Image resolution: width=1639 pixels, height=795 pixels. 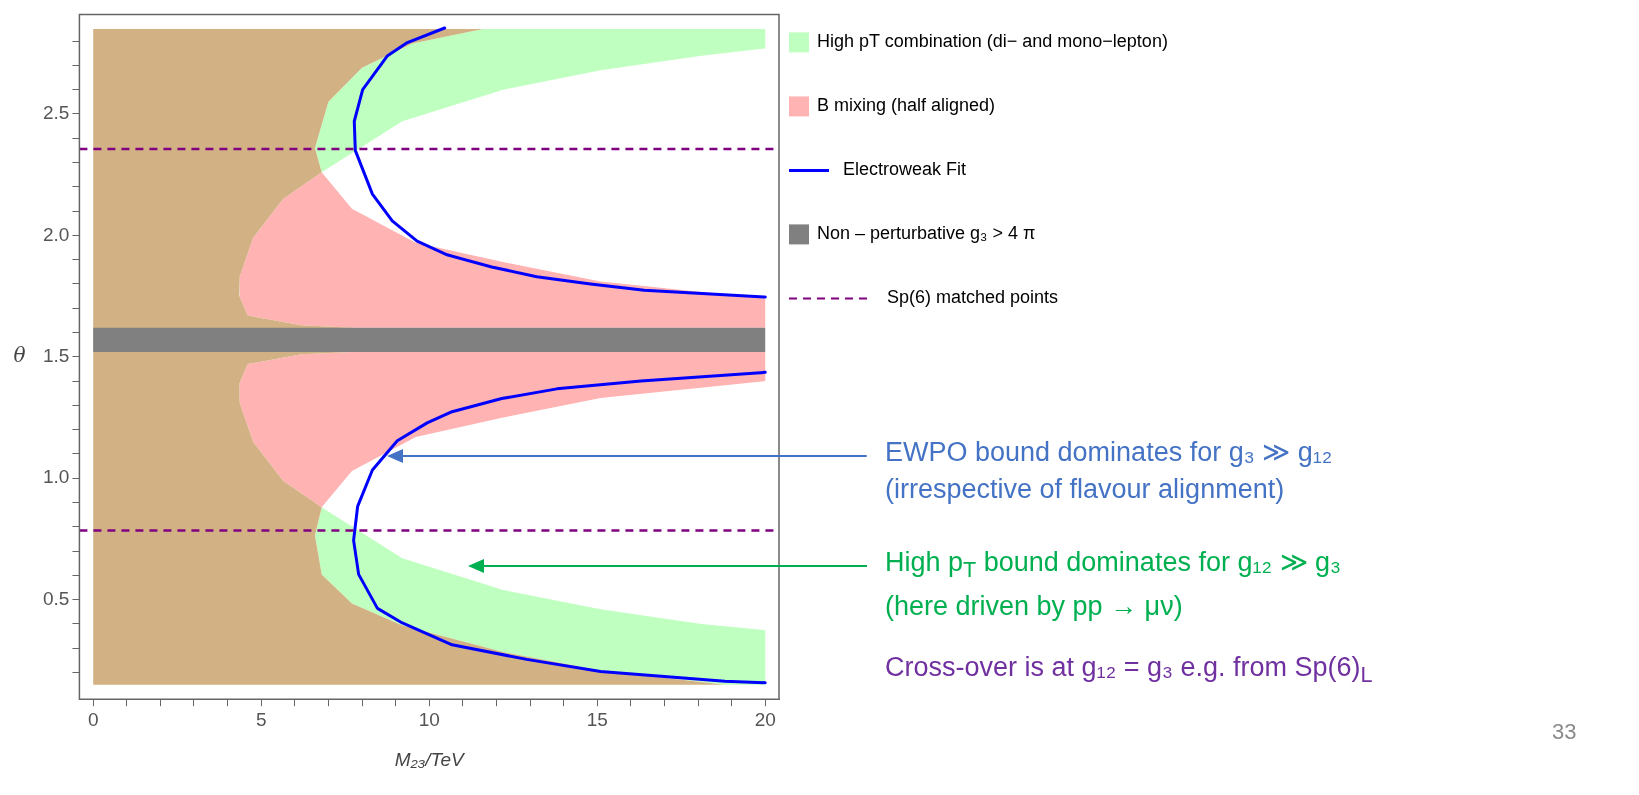 What do you see at coordinates (429, 719) in the screenshot?
I see `x-tick-label: 10` at bounding box center [429, 719].